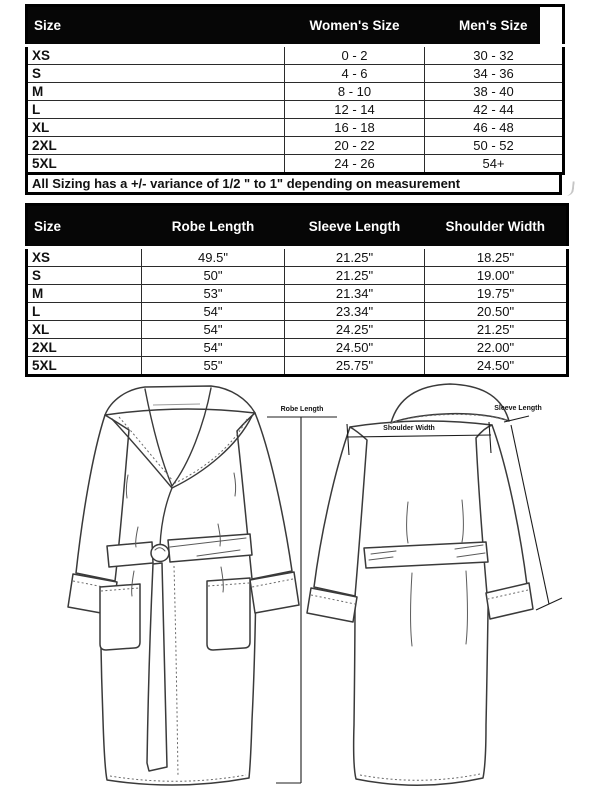 This screenshot has height=800, width=600. I want to click on value-cell: 24 - 26, so click(354, 164).